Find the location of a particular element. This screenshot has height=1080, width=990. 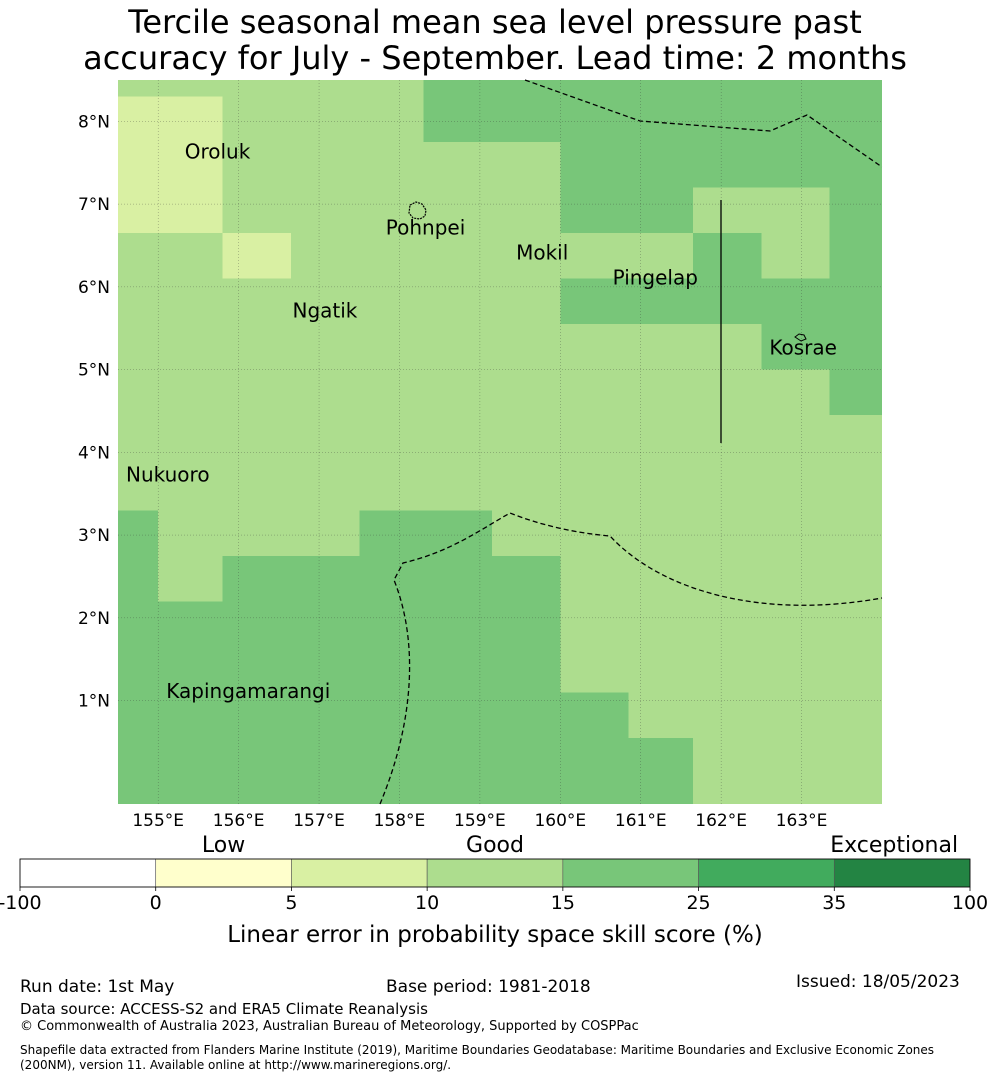

colorbar-tick-label: 25 is located at coordinates (698, 903).